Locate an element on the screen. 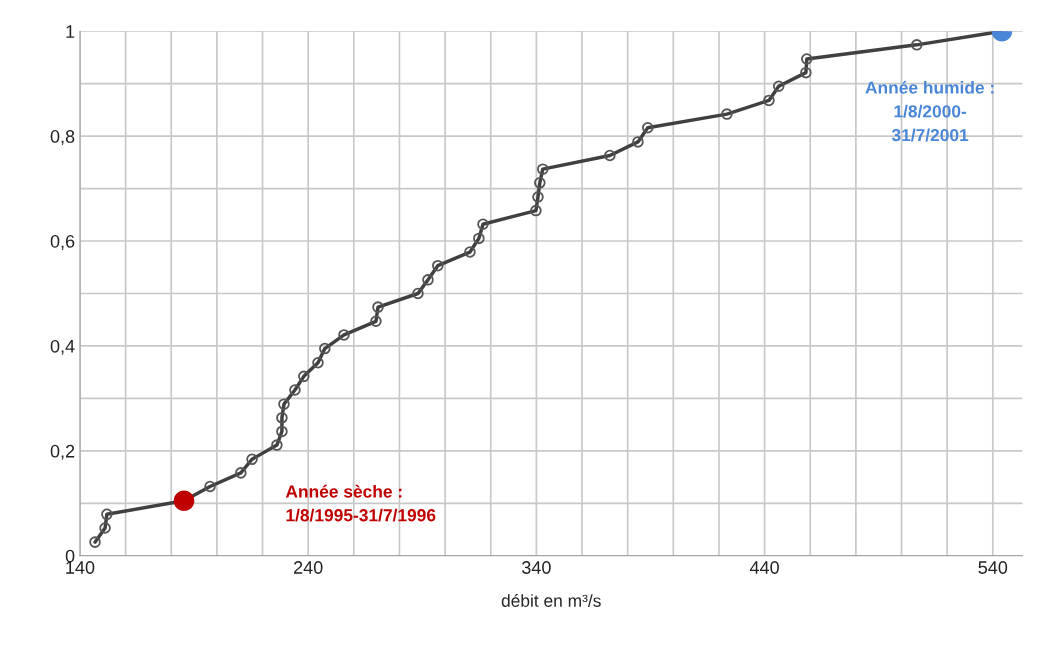 The height and width of the screenshot is (664, 1059). x-axis-title: débit en m³/s is located at coordinates (551, 600).